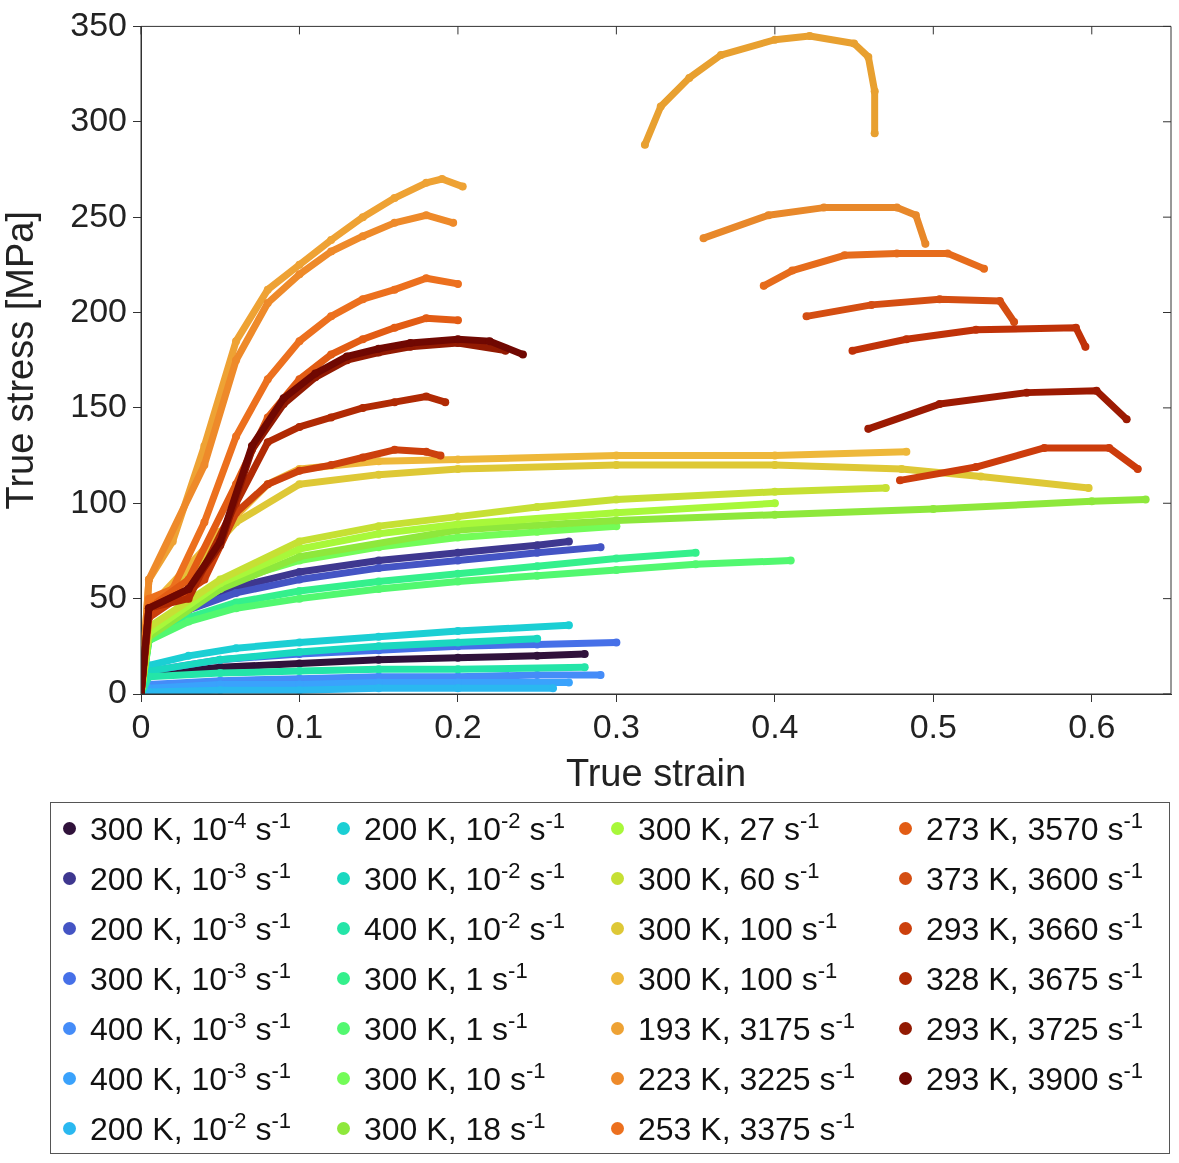 This screenshot has width=1179, height=1163. I want to click on x-tick-label: 0.1, so click(299, 725).